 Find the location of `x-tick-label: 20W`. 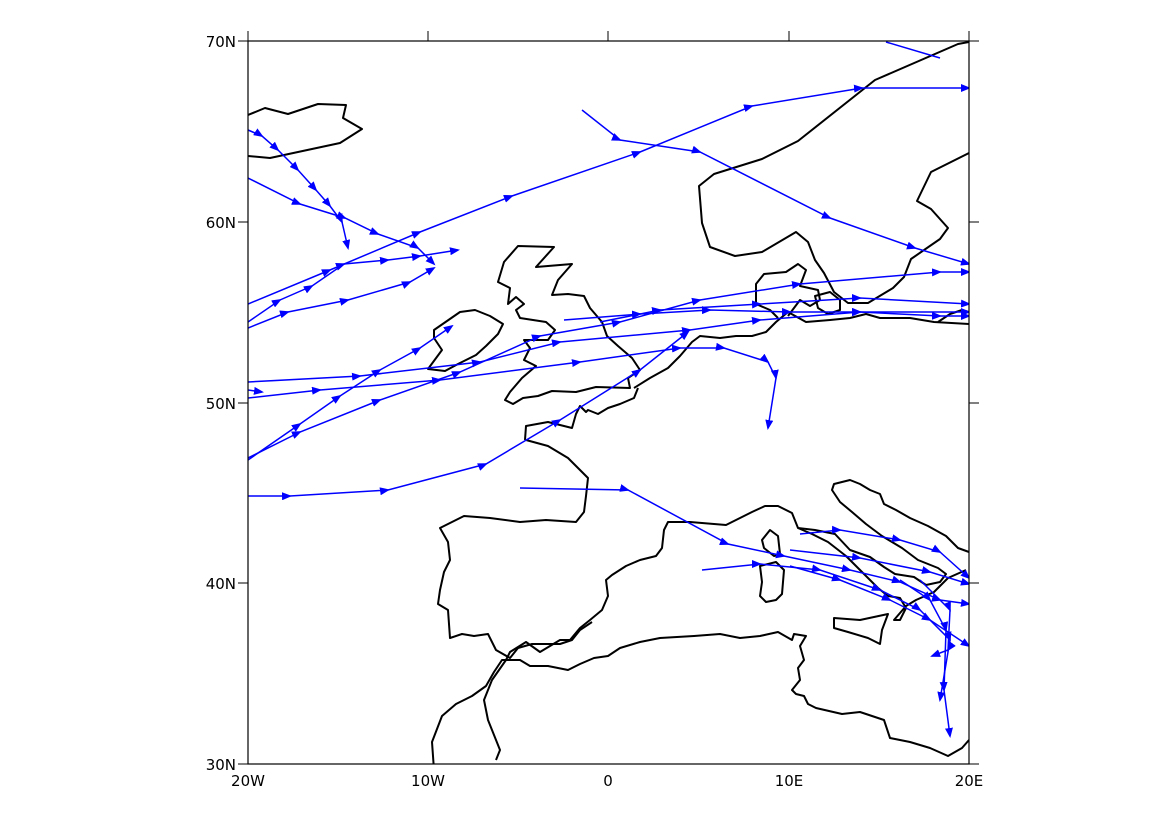

x-tick-label: 20W is located at coordinates (248, 781).